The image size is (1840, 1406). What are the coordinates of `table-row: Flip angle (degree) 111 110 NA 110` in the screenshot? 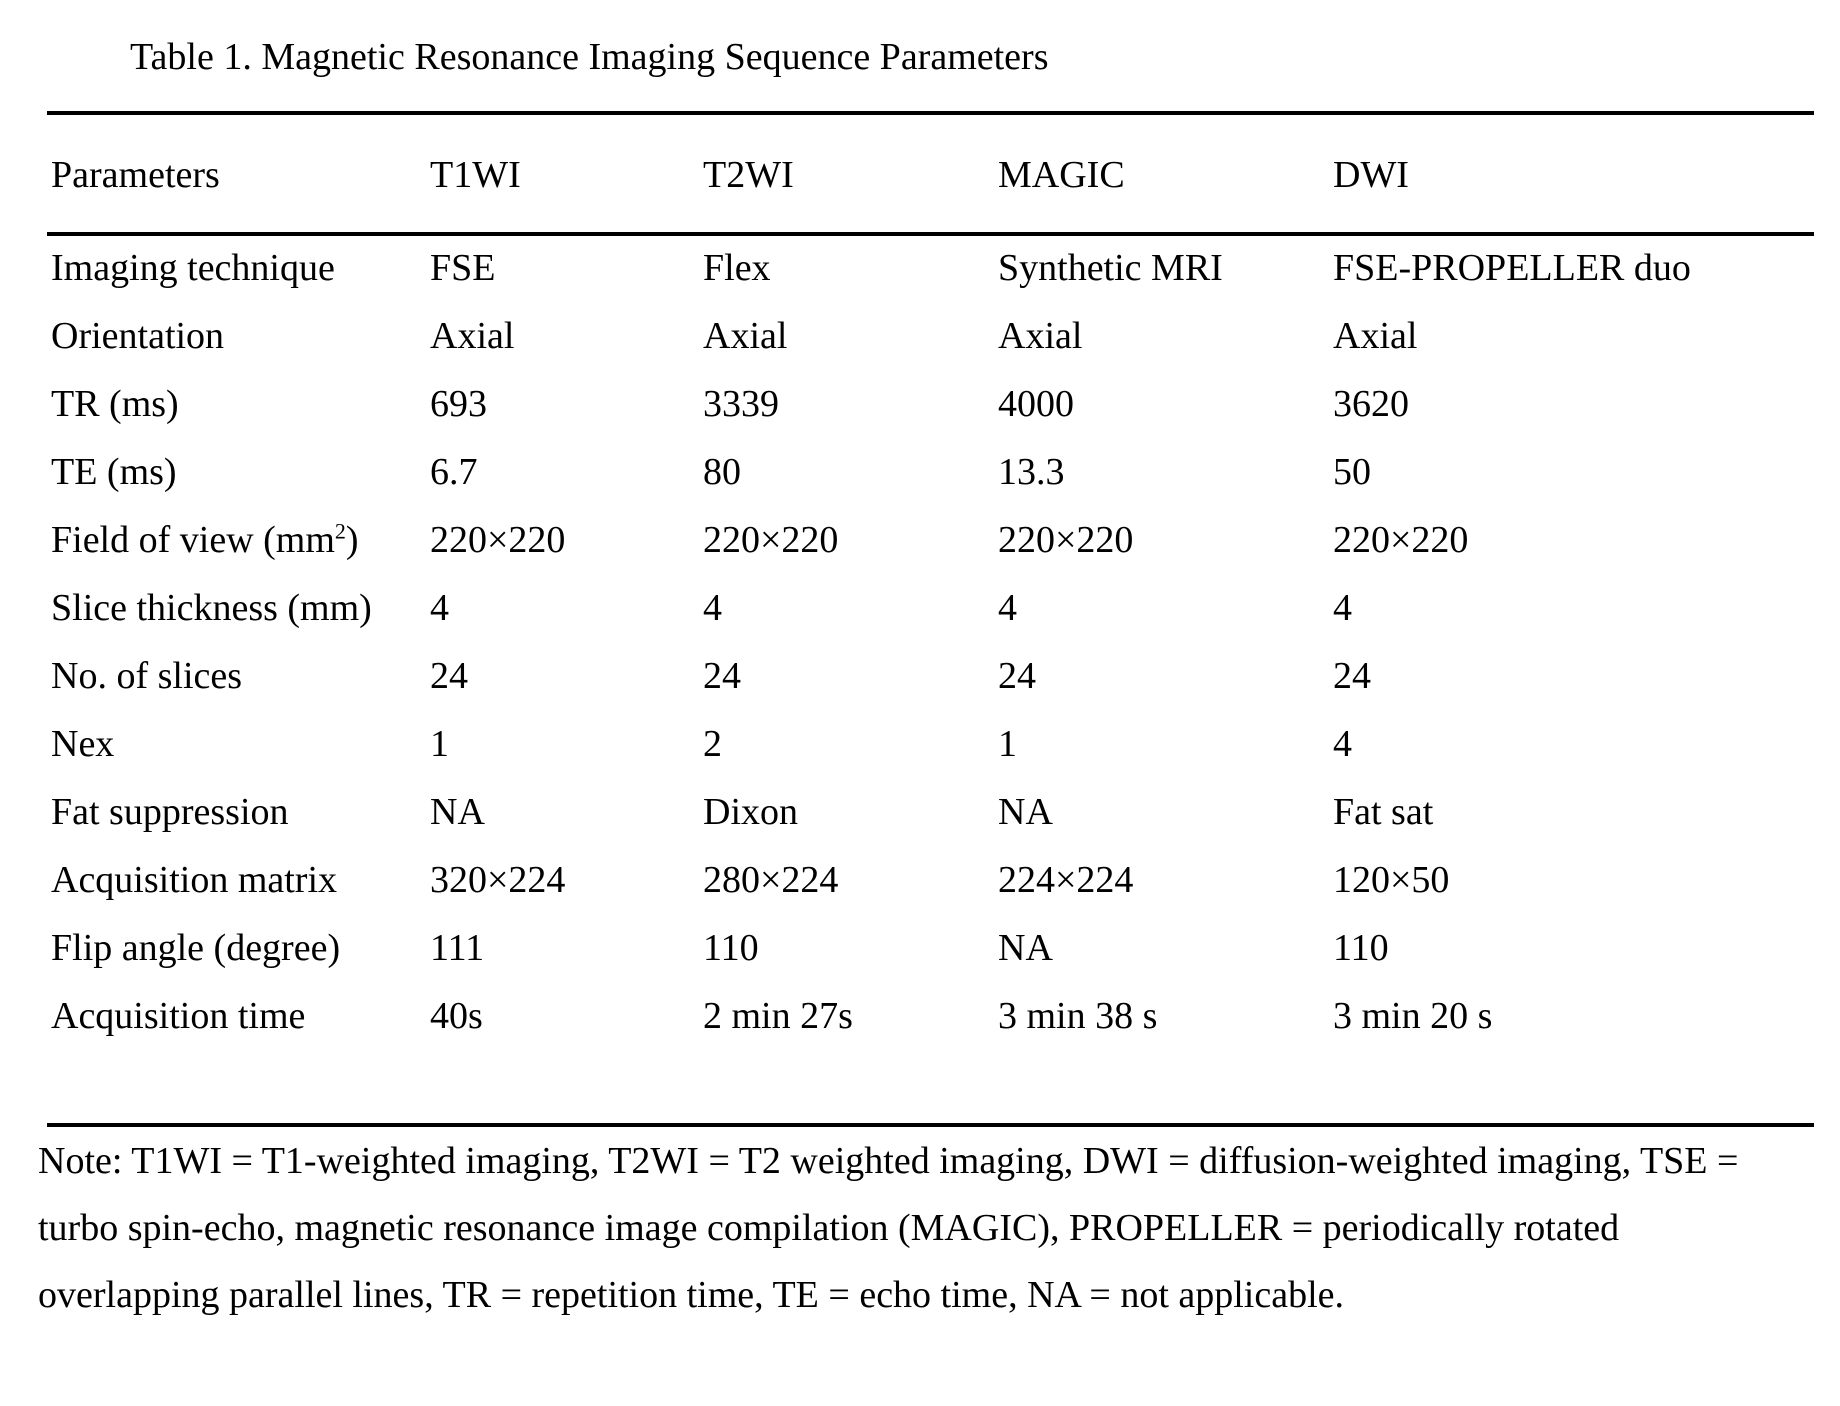 It's located at (930, 948).